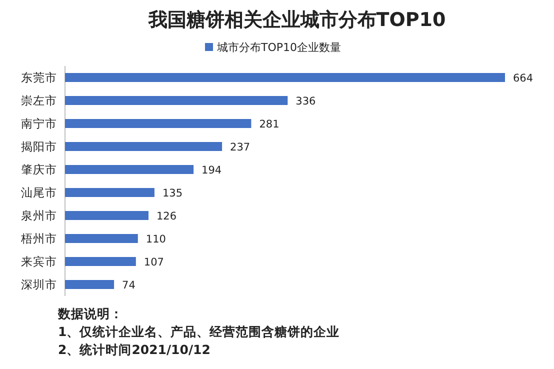  I want to click on legend-label: 城市分布TOP10企业数量, so click(279, 47).